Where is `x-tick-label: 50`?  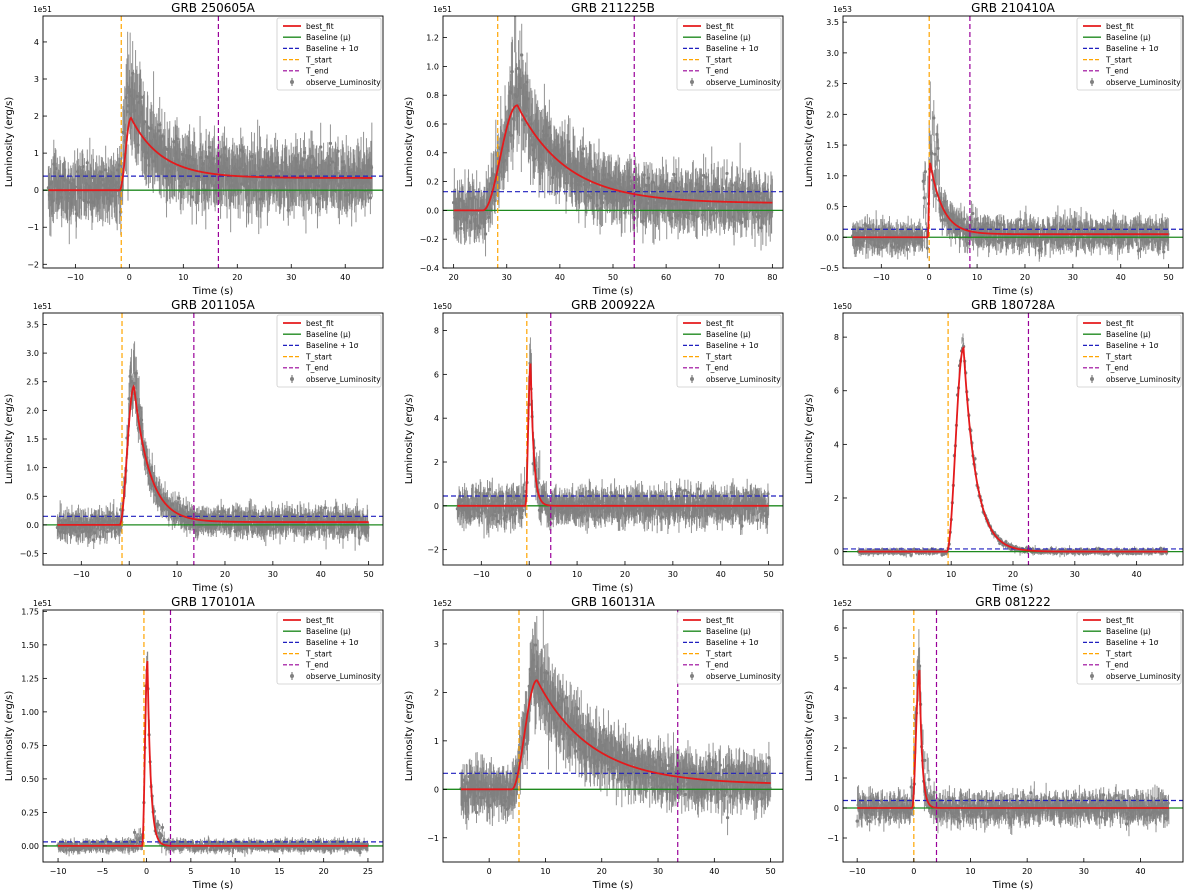 x-tick-label: 50 is located at coordinates (613, 277).